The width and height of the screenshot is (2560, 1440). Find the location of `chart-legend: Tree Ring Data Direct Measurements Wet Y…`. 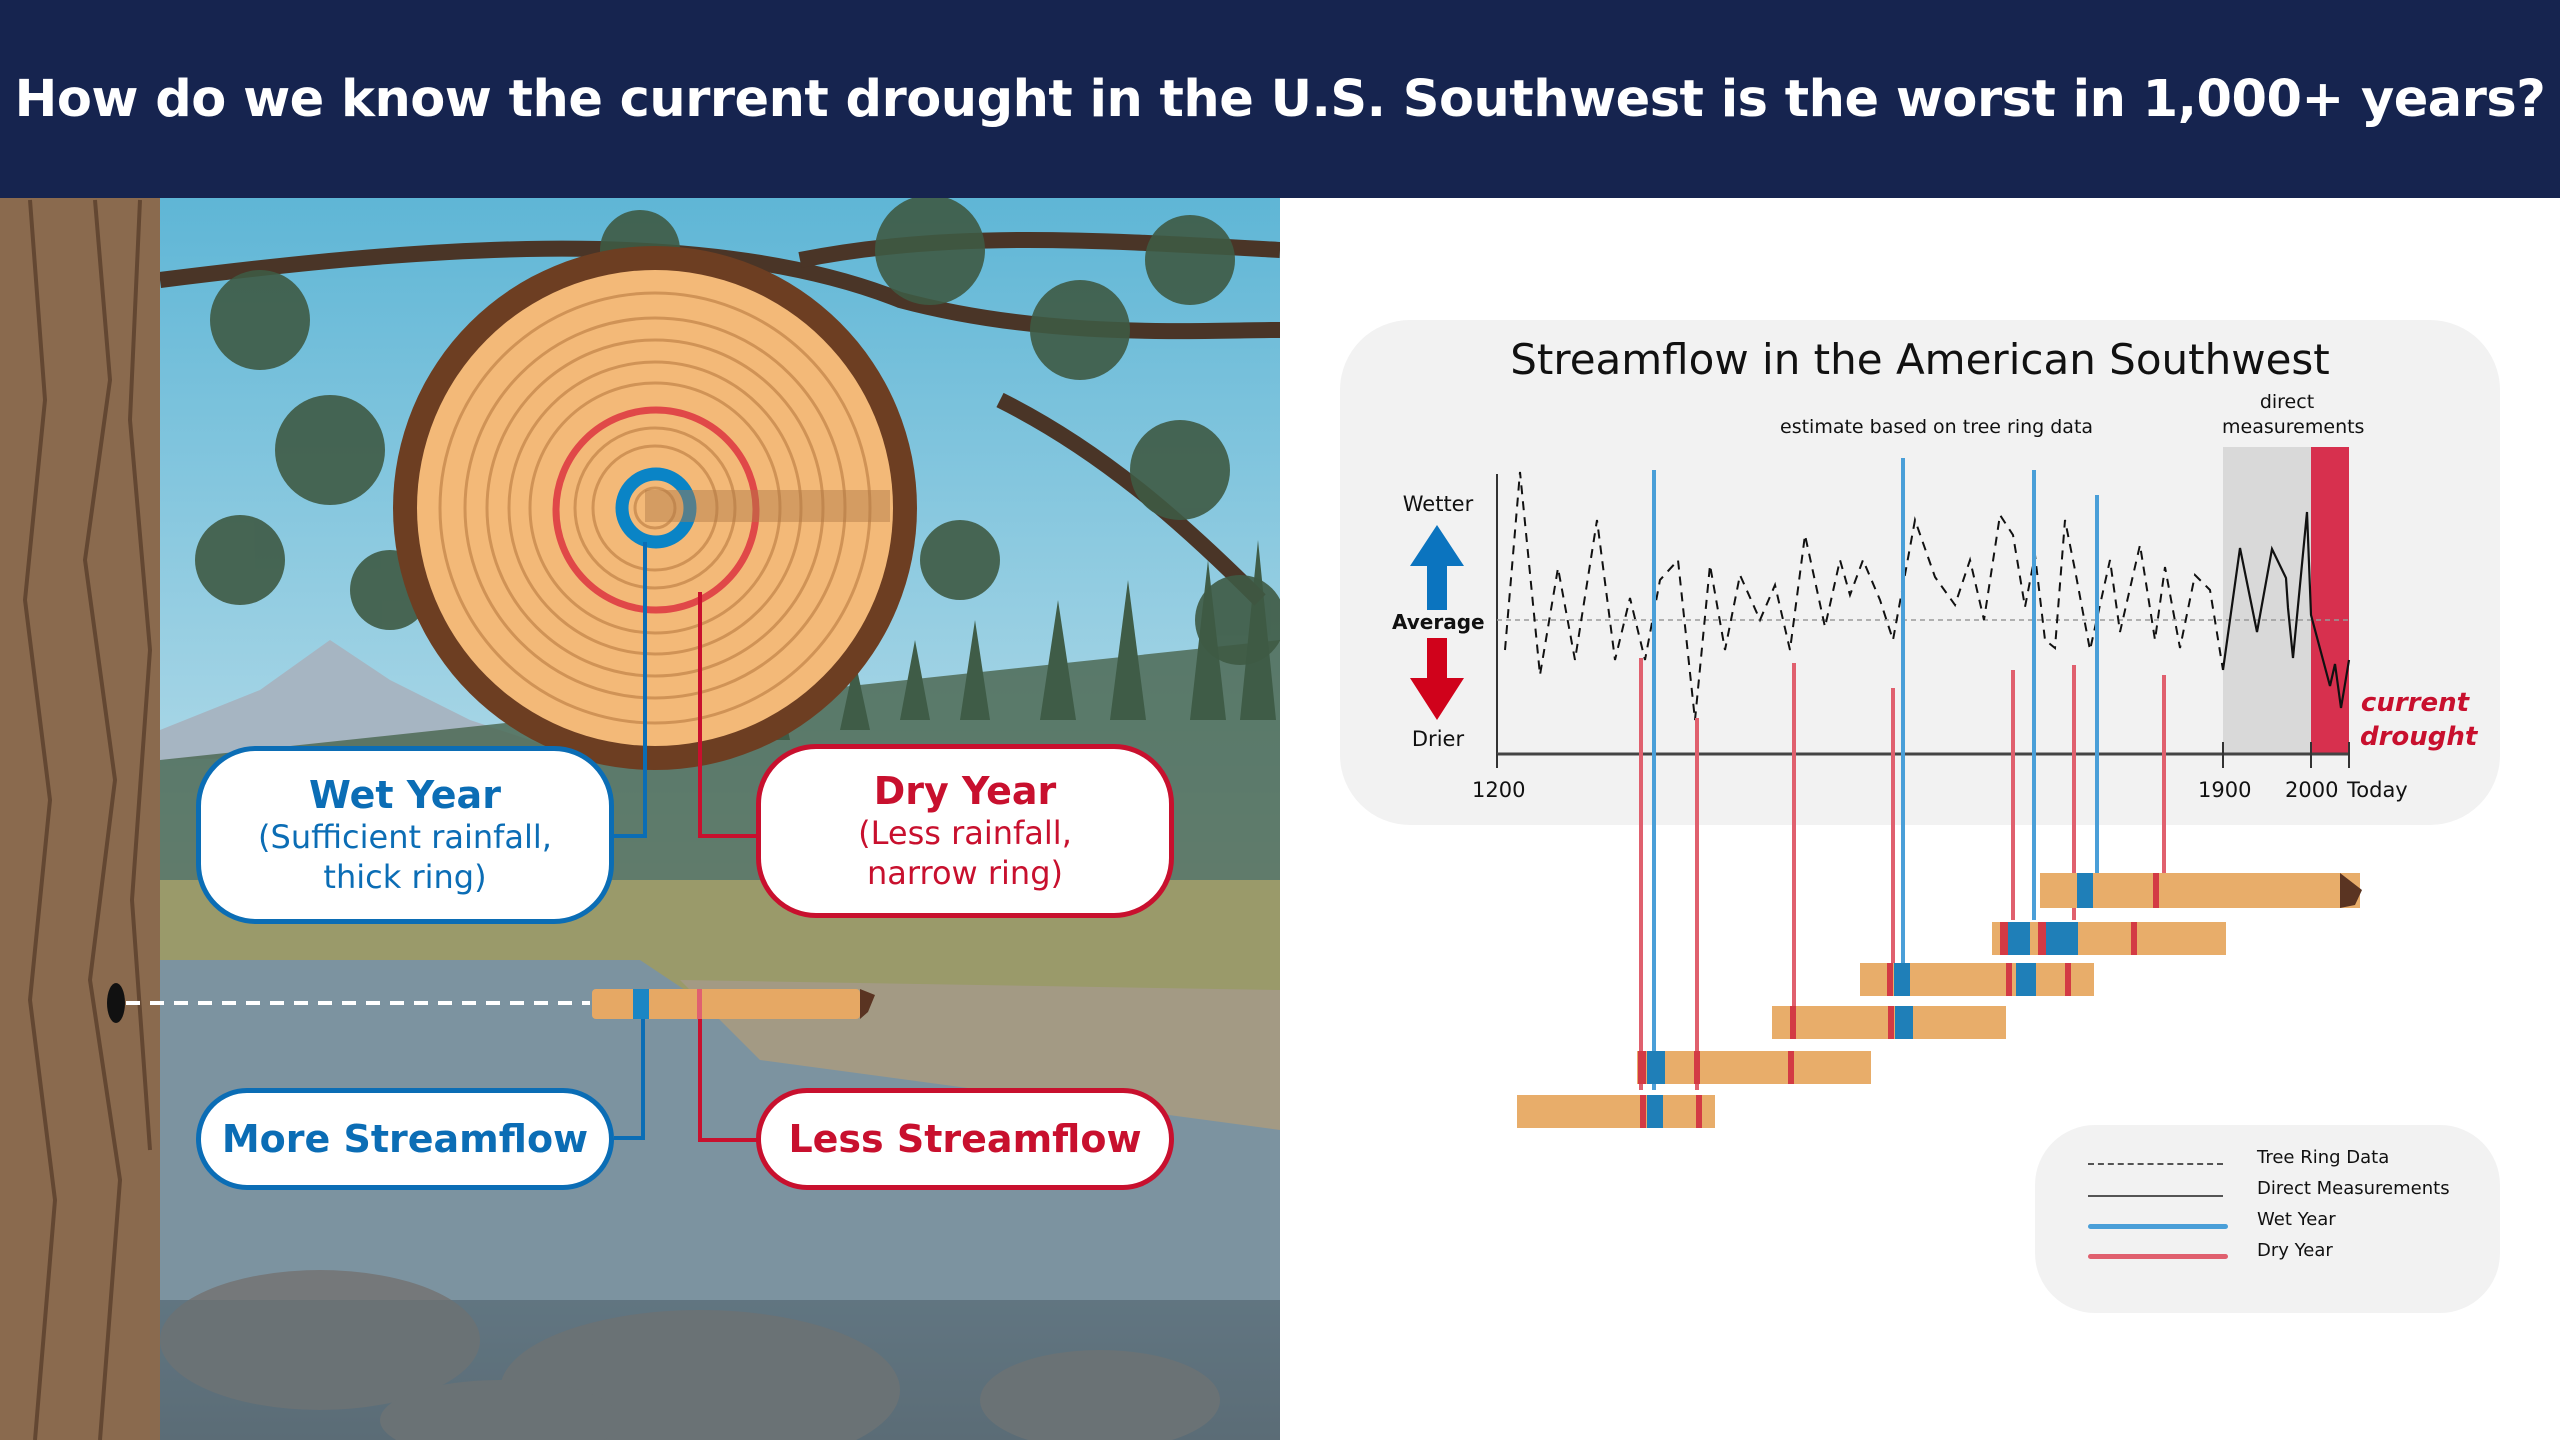

chart-legend: Tree Ring Data Direct Measurements Wet Y… is located at coordinates (2267, 1219).